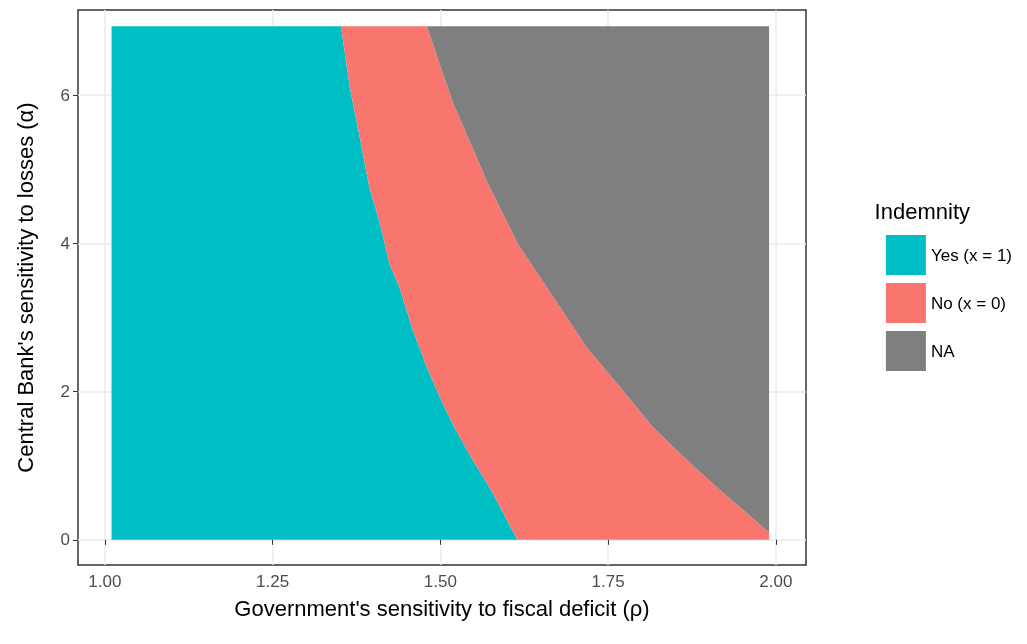 Image resolution: width=1027 pixels, height=644 pixels. Describe the element at coordinates (65, 540) in the screenshot. I see `y-tick-label: 0` at that location.